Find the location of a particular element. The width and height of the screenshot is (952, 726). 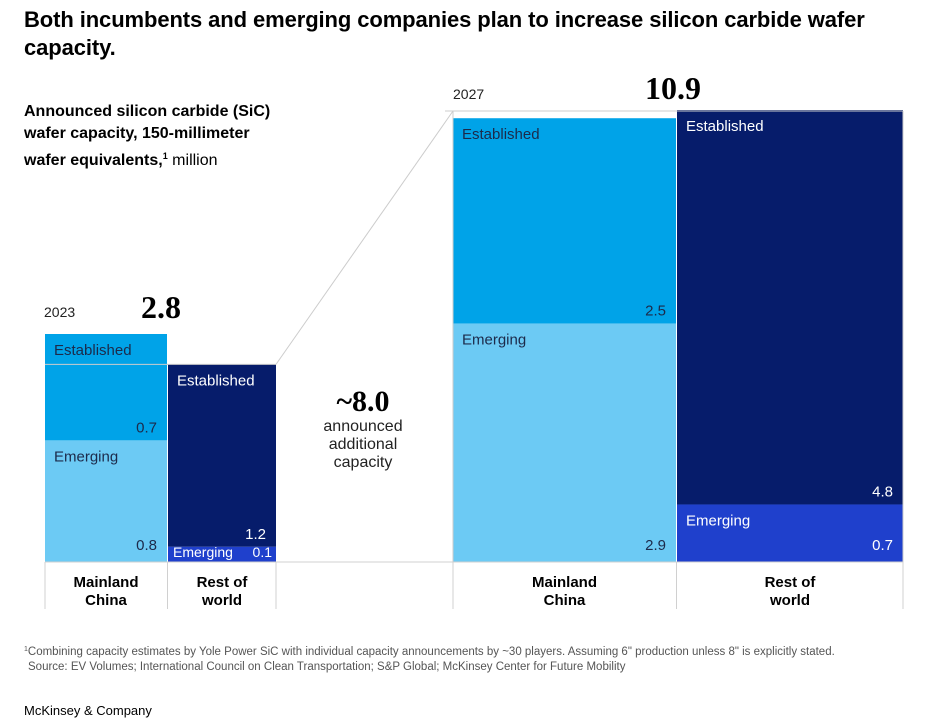

additional-capacity-note: ~8.0 announced additional capacity is located at coordinates (363, 429).